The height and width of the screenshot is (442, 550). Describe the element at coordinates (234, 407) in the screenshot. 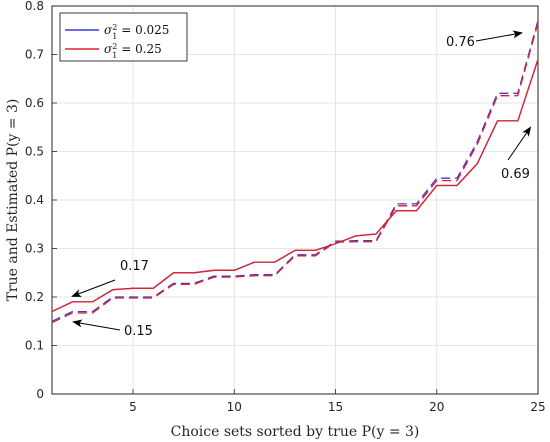

I see `x-tick-label: 10` at that location.